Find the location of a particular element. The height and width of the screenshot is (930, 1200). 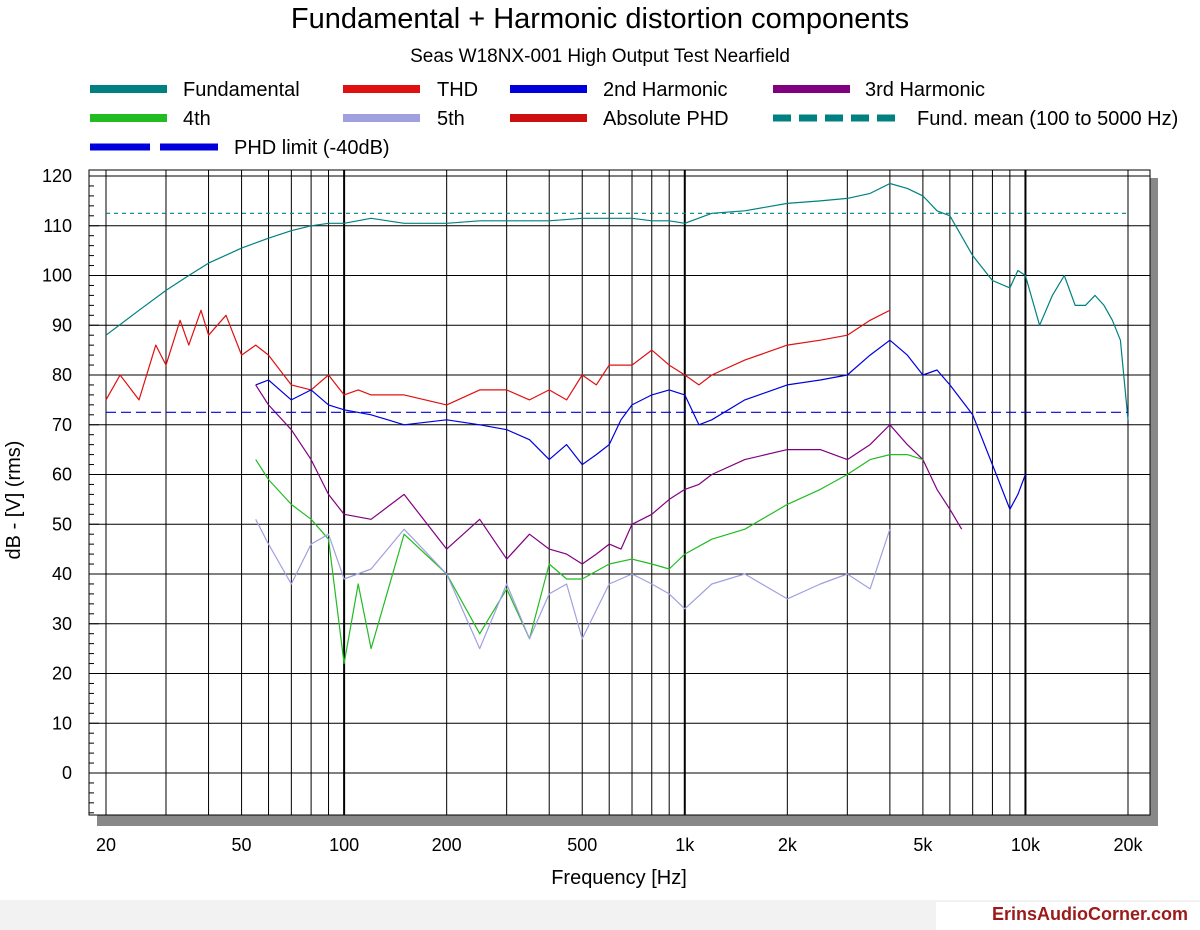

x-tick-label: 500 is located at coordinates (582, 845).